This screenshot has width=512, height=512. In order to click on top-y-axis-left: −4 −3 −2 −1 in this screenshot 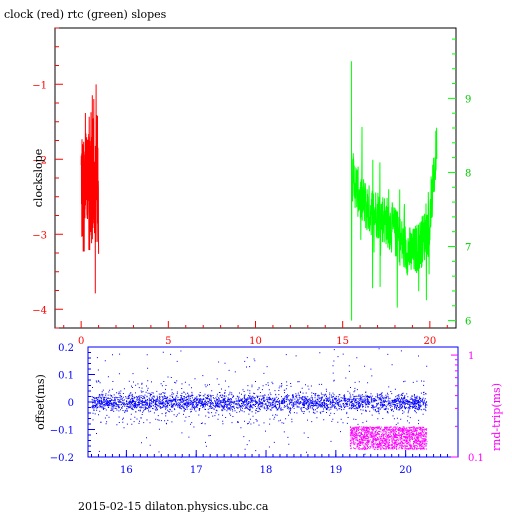, I will do `click(47, 178)`.